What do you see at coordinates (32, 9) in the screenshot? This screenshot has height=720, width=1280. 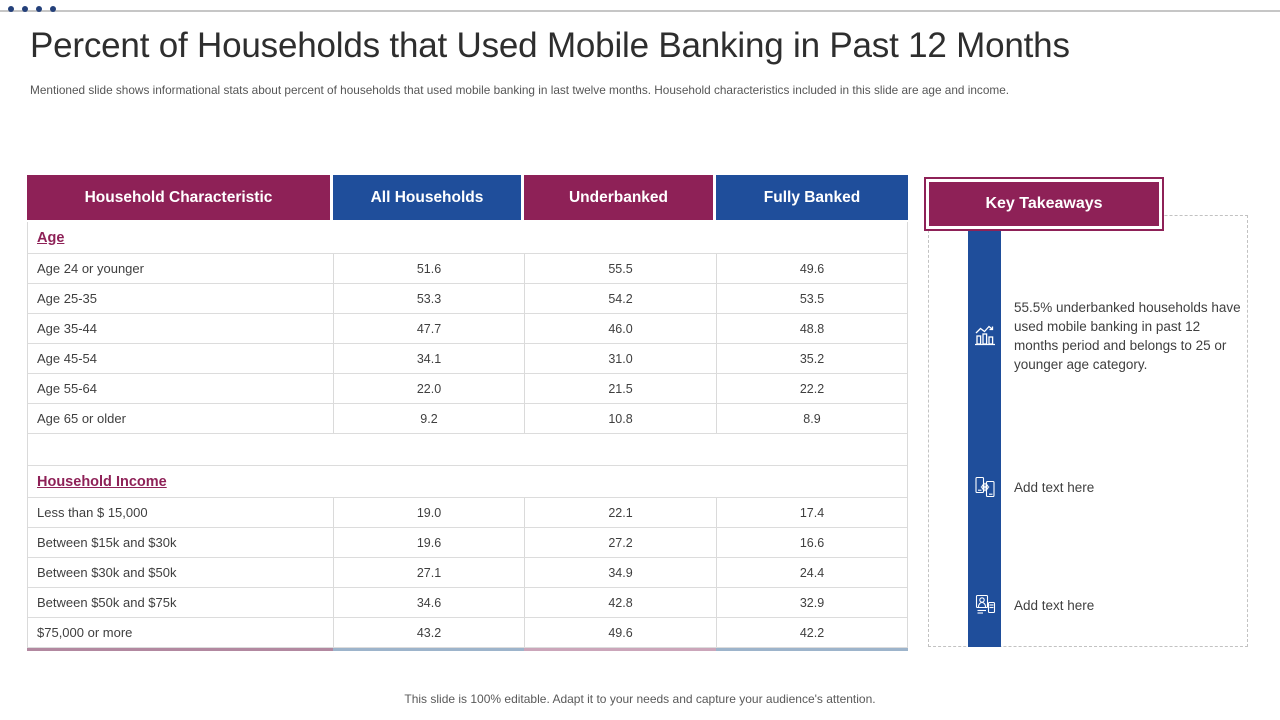 I see `top-dot-decoration` at bounding box center [32, 9].